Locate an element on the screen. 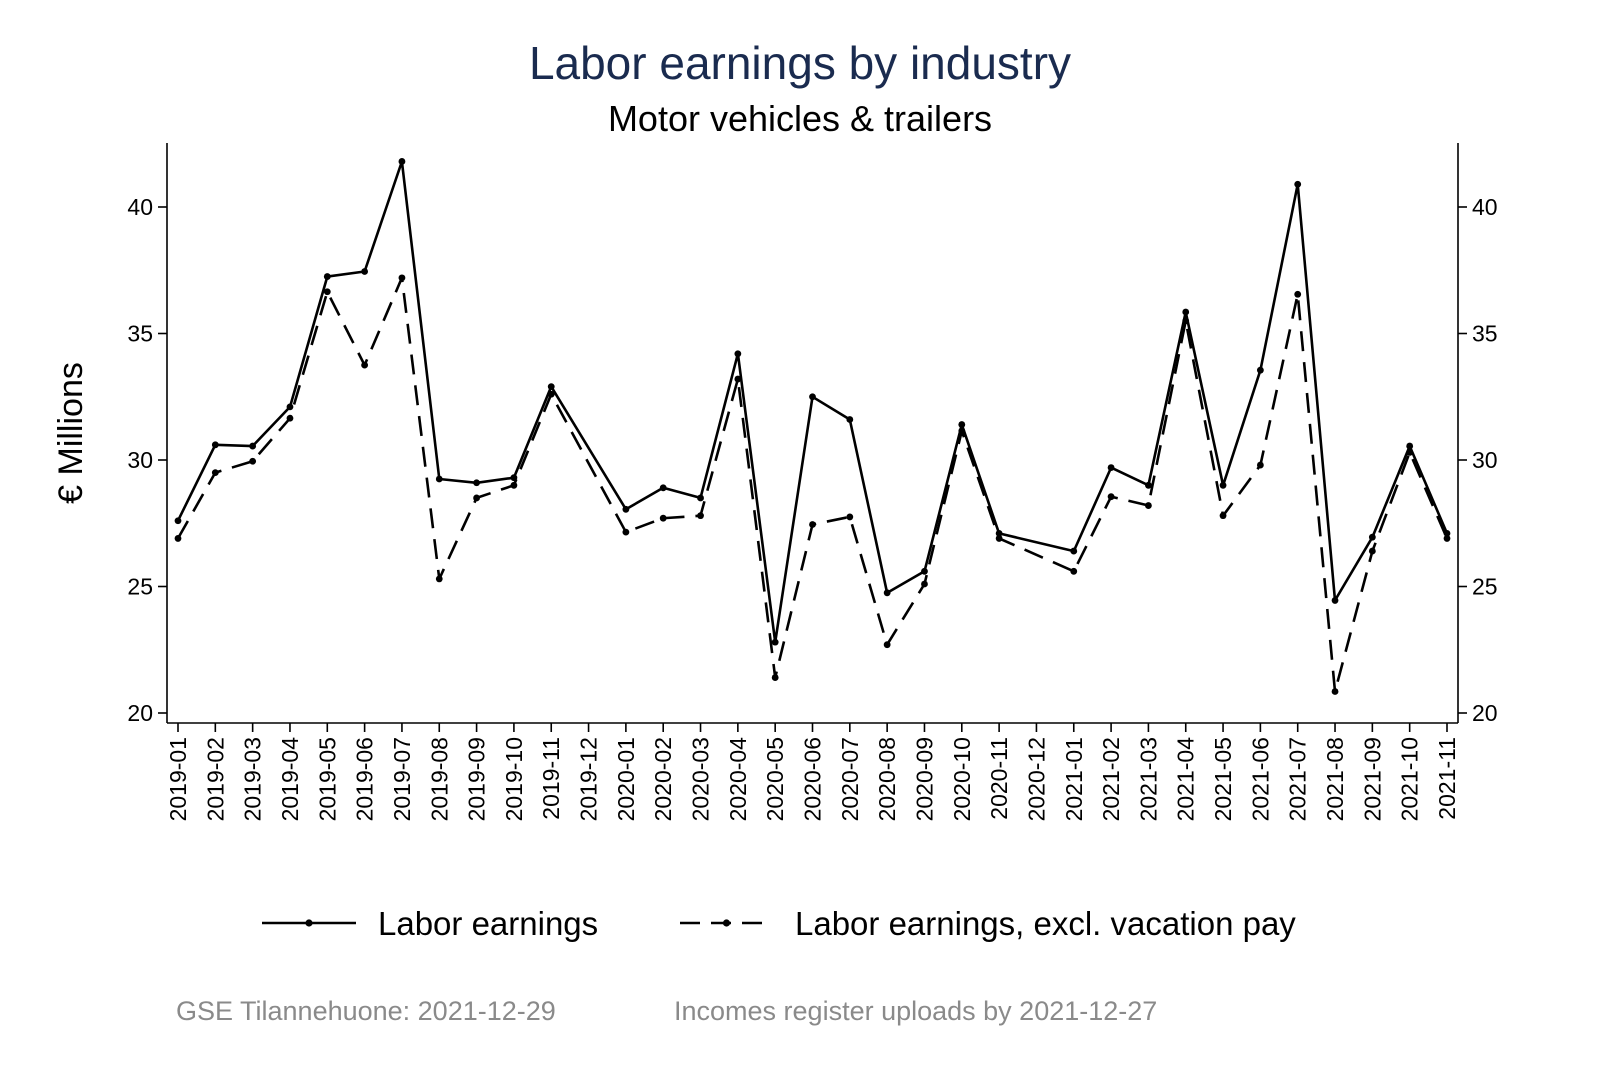  x-tick-label: 2021-02 is located at coordinates (1111, 779).